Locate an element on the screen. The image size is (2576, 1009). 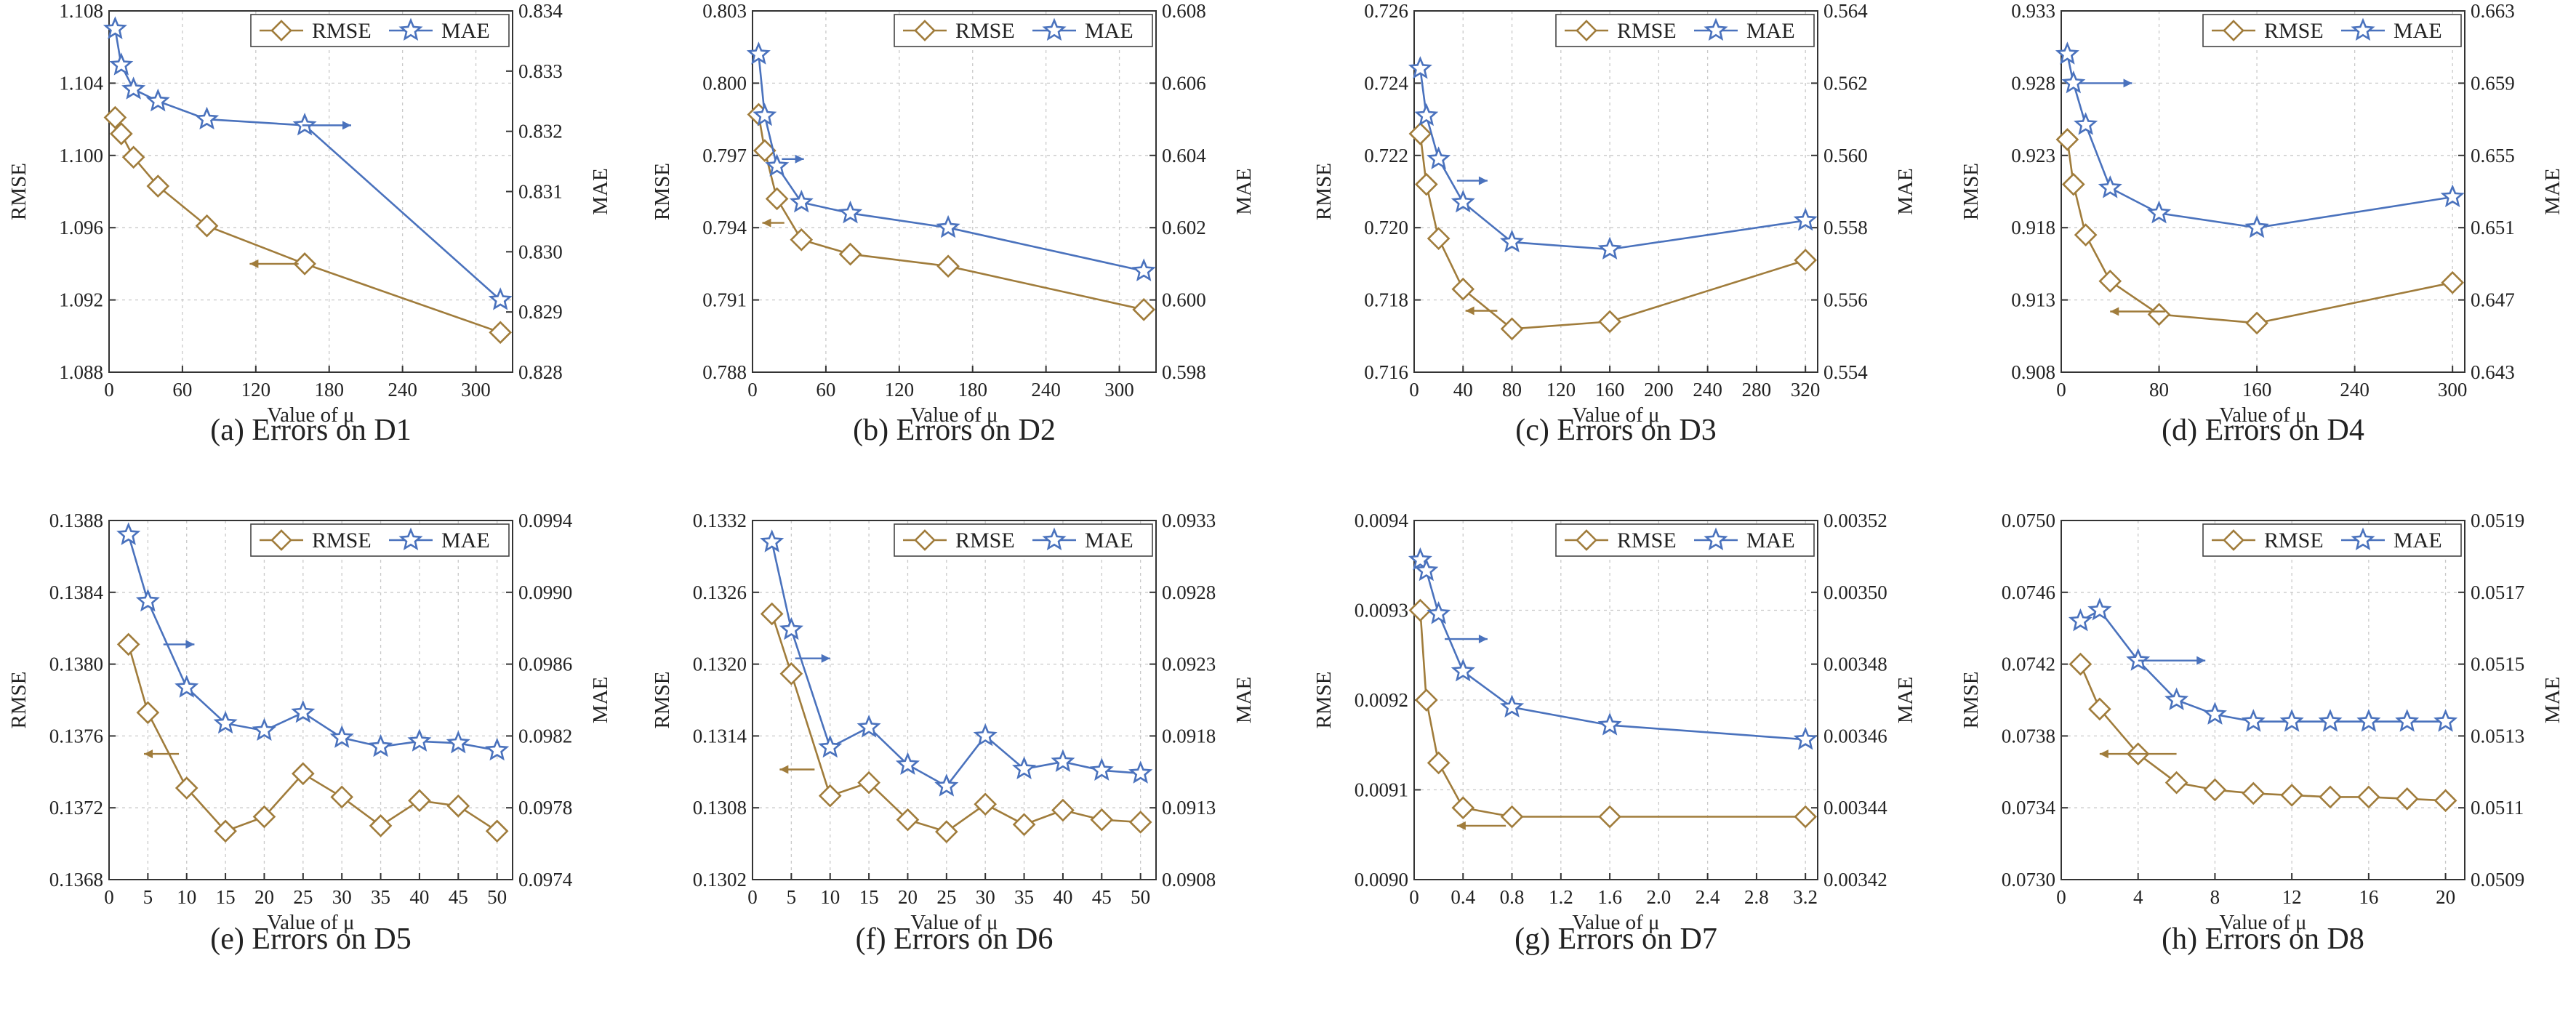
y2-tick-label: 0.647 is located at coordinates (2493, 300).